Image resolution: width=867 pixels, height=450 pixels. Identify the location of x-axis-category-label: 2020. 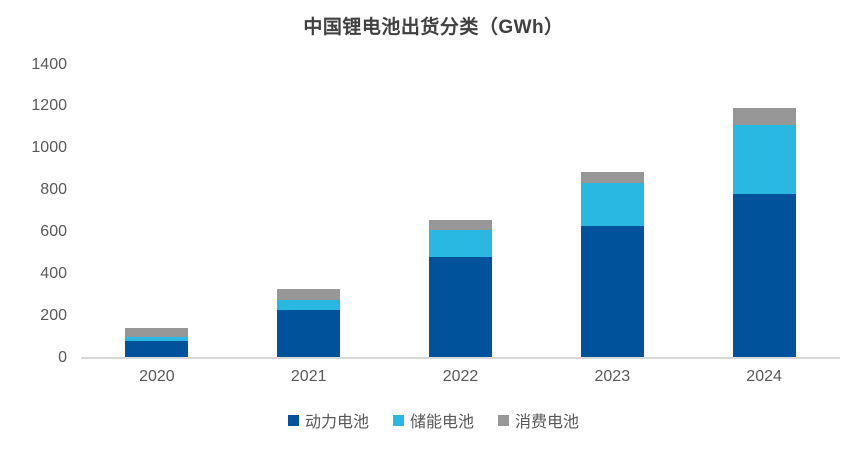
(157, 376).